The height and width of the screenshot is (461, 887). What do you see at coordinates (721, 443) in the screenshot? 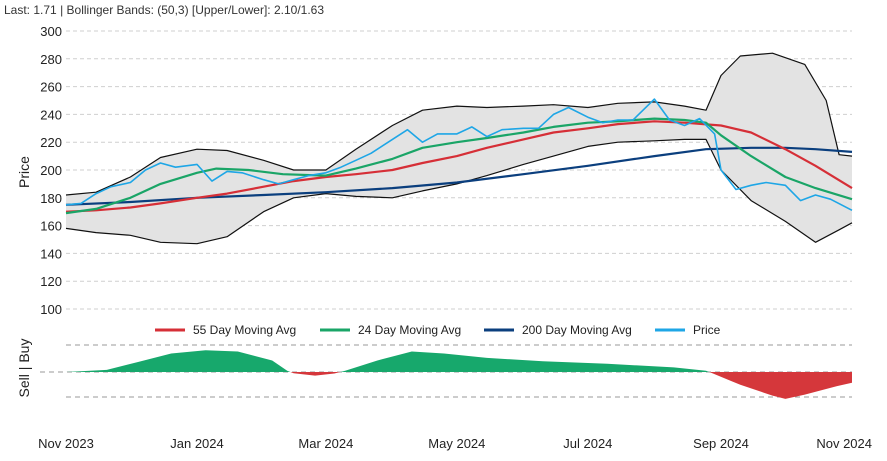
I see `x-tick-label: Sep 2024` at bounding box center [721, 443].